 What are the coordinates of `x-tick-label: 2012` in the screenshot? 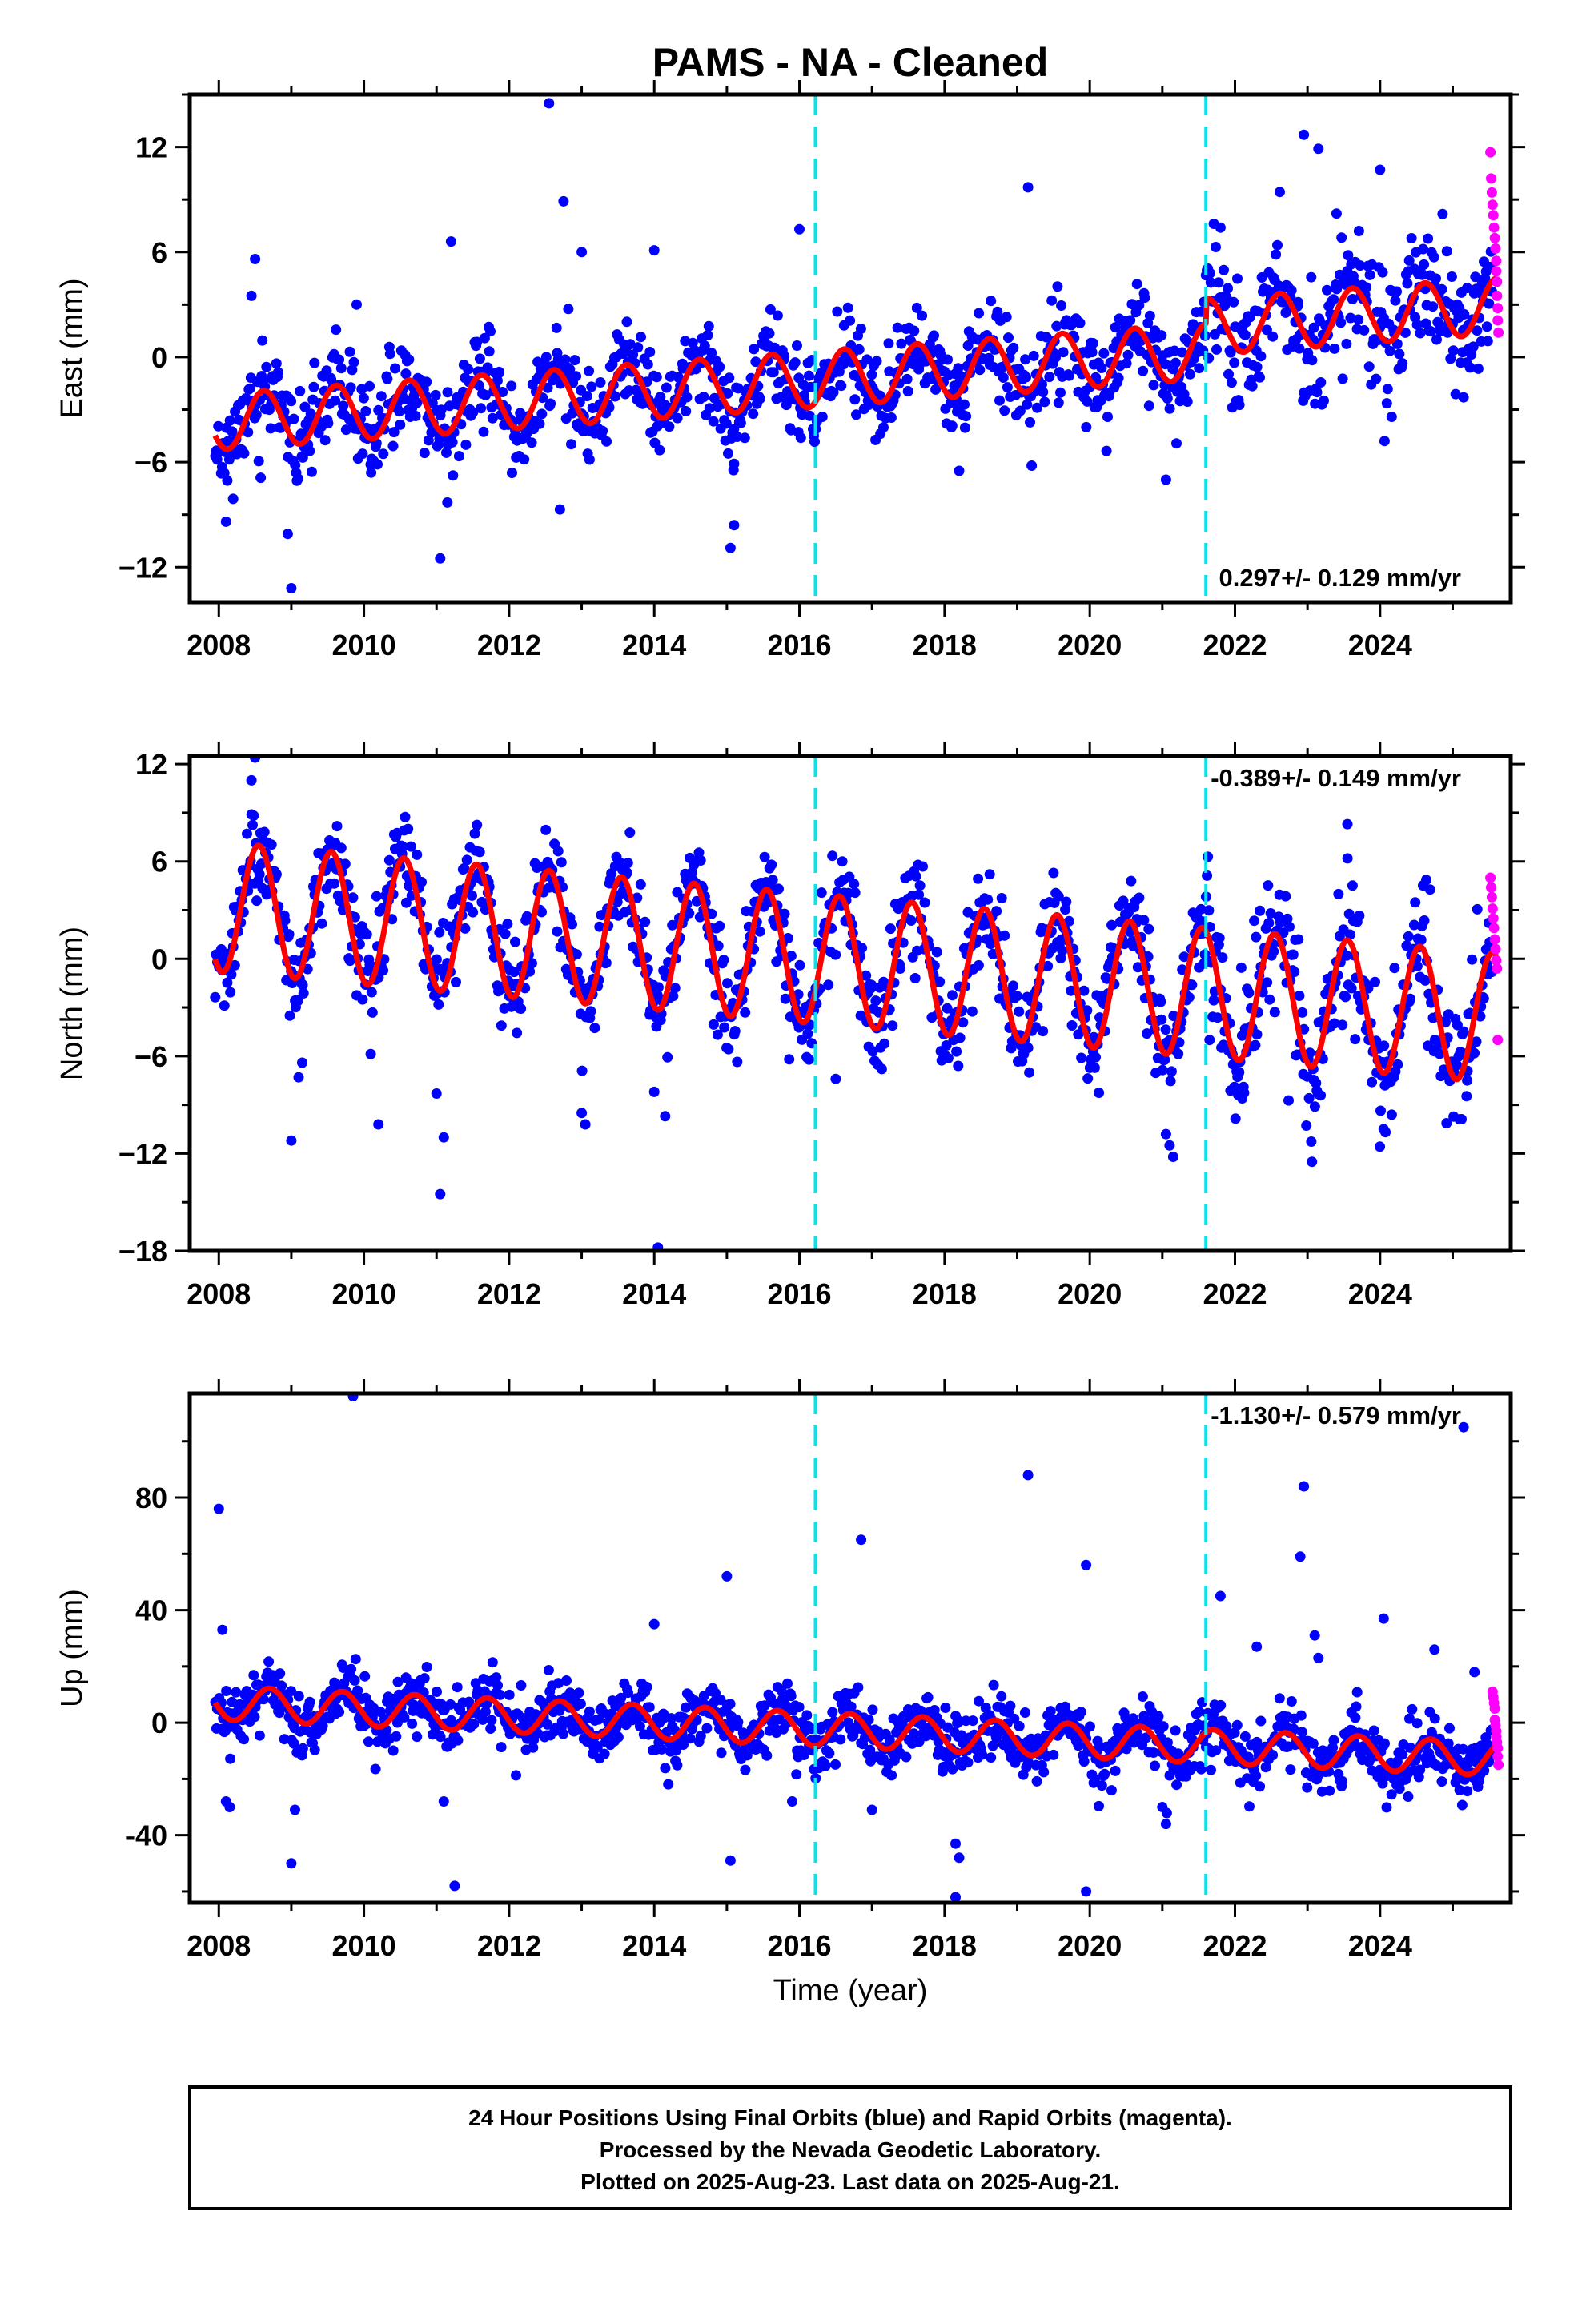 It's located at (509, 1294).